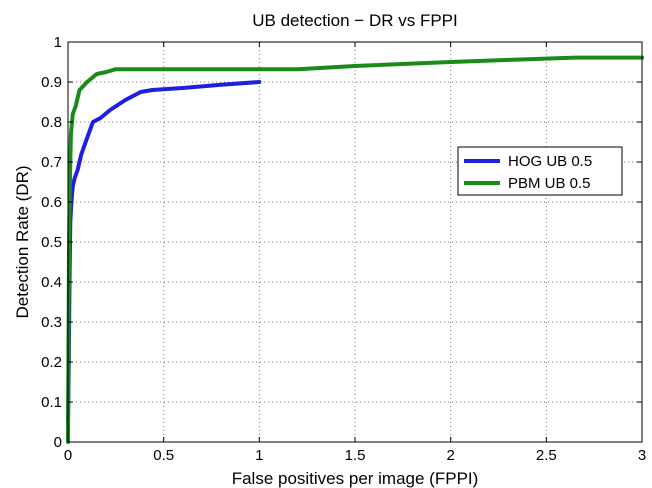 This screenshot has width=652, height=488. I want to click on x-tick-label: 1.5, so click(355, 455).